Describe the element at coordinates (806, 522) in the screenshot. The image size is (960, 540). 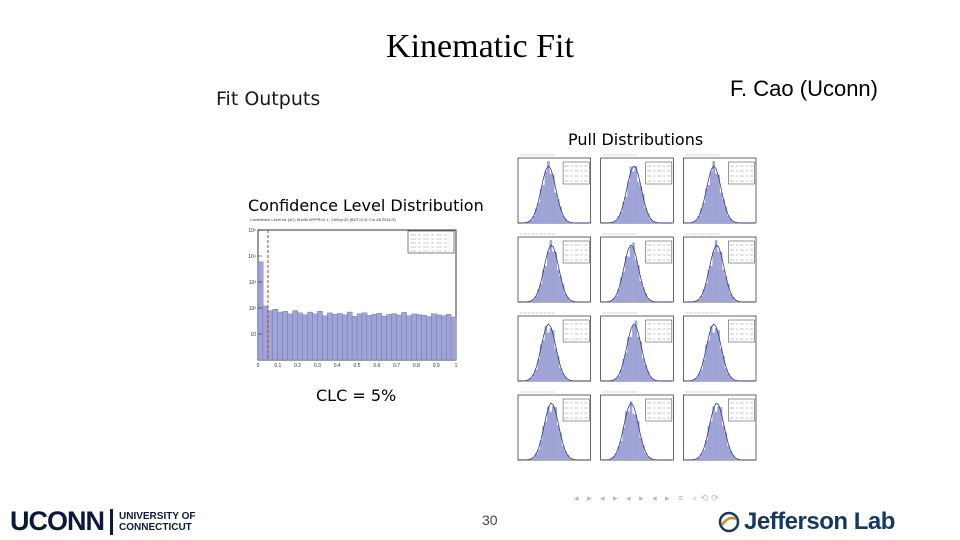
I see `jefferson-lab-logo: Jefferson Lab` at that location.